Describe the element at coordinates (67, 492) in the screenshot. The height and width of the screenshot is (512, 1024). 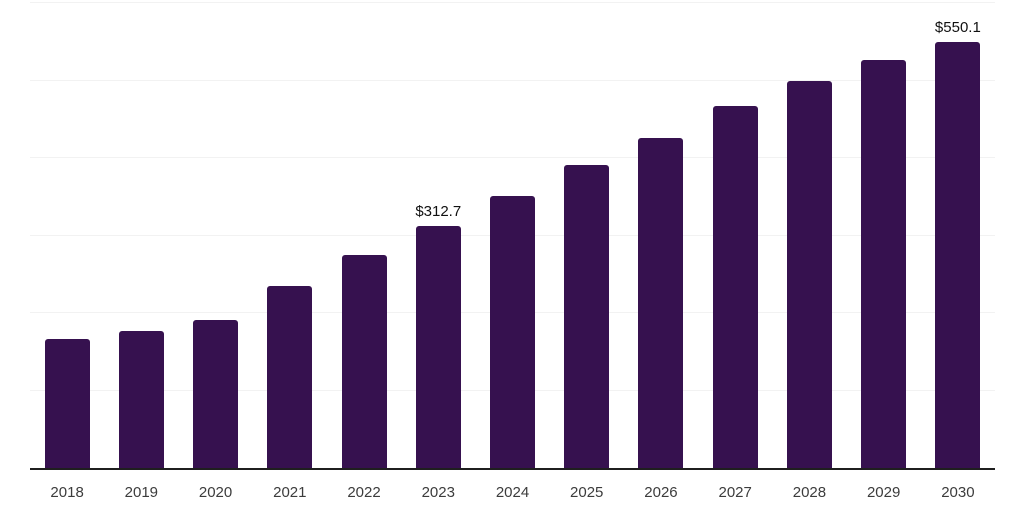
I see `x-tick-2018: 2018` at that location.